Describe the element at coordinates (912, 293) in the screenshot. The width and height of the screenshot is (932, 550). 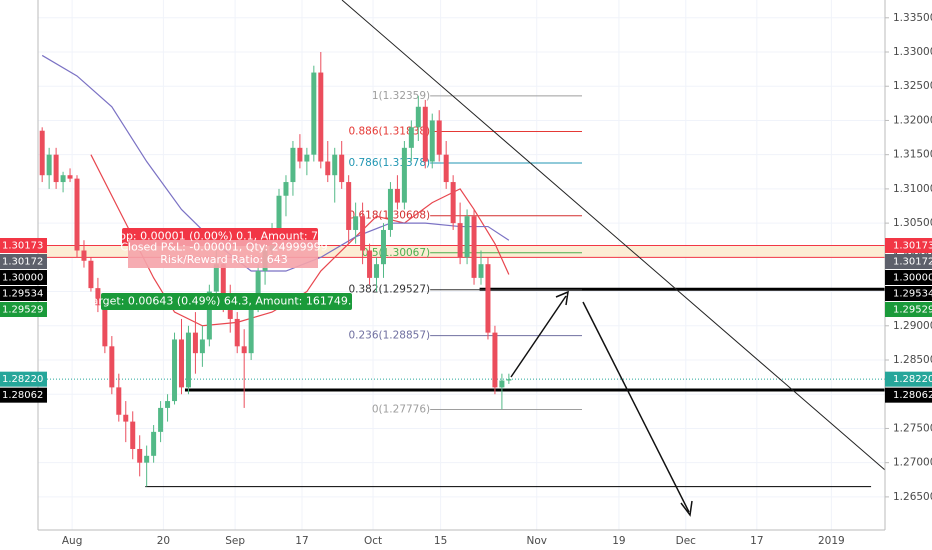
I see `price-label: 1.29534` at that location.